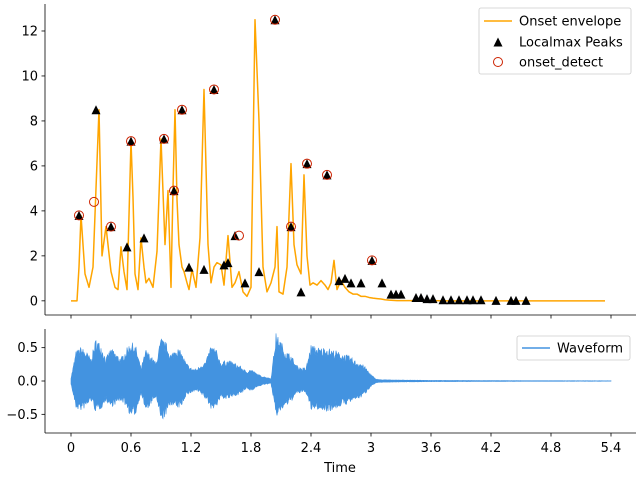  What do you see at coordinates (371, 448) in the screenshot?
I see `x-tick-label: 3` at bounding box center [371, 448].